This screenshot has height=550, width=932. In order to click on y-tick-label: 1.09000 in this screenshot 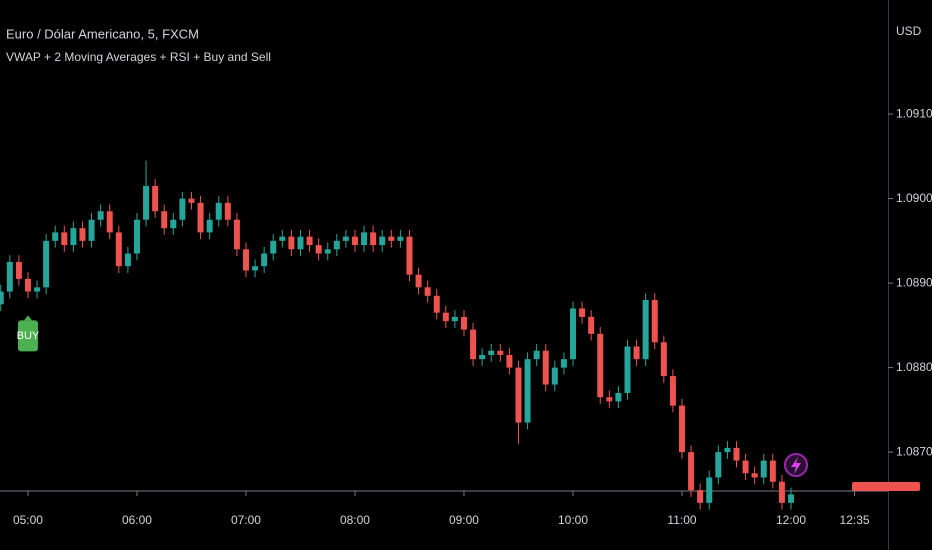, I will do `click(914, 198)`.